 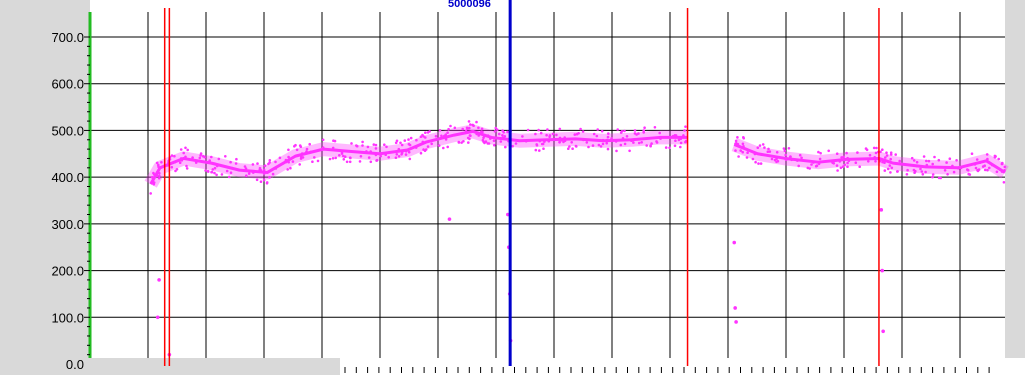 I want to click on x-axis-ticks, so click(x=667, y=370).